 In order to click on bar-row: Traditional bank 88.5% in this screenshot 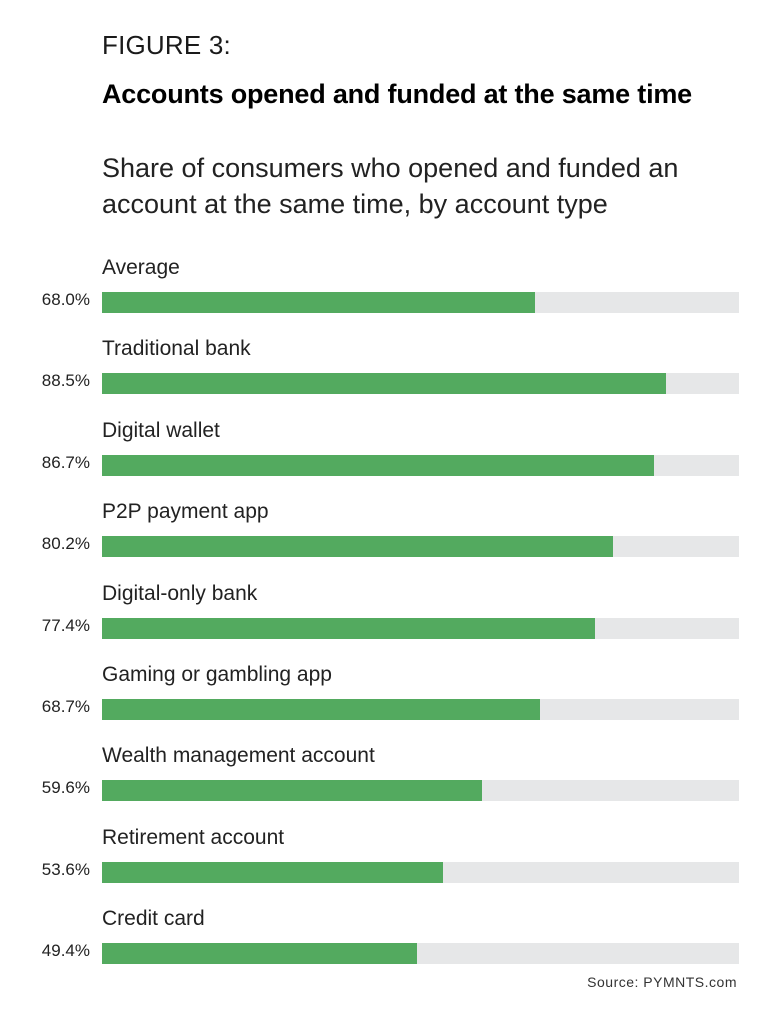, I will do `click(384, 377)`.